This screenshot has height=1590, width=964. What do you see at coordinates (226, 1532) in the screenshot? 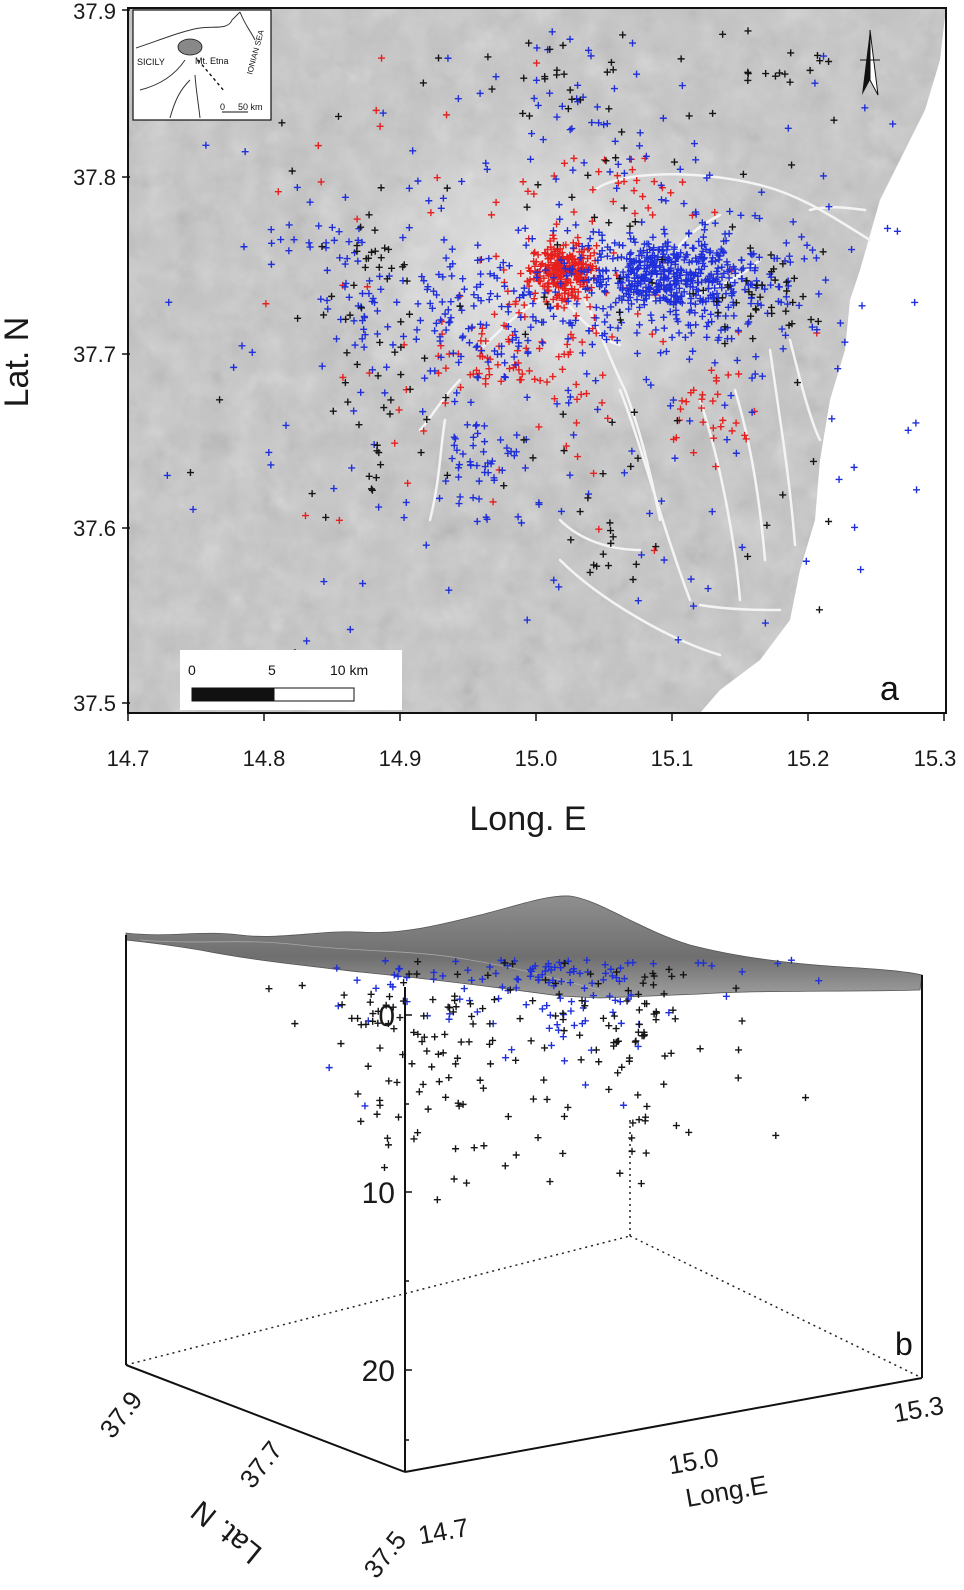
I see `lat-axis-label: Lat. N` at bounding box center [226, 1532].